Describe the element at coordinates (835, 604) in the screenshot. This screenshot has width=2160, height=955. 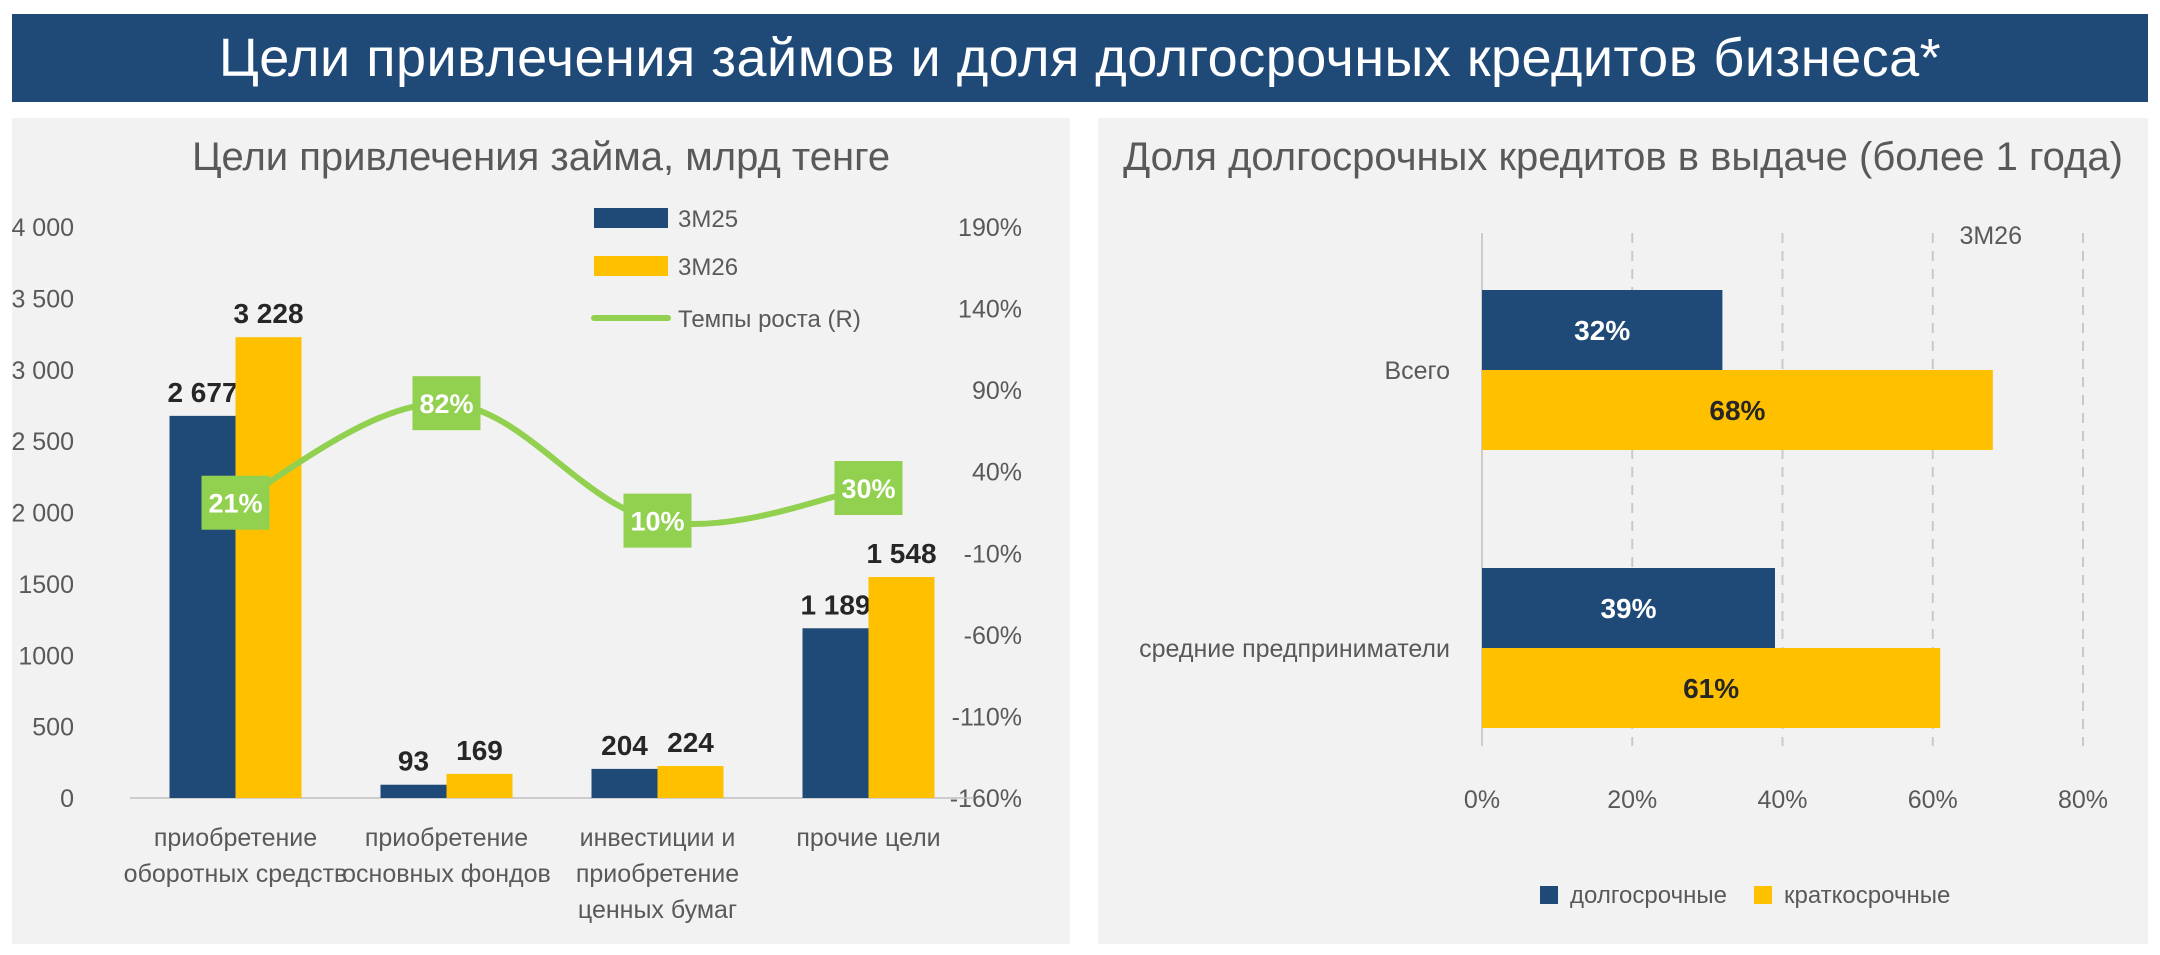
I see `bar-value-label: 1 189` at that location.